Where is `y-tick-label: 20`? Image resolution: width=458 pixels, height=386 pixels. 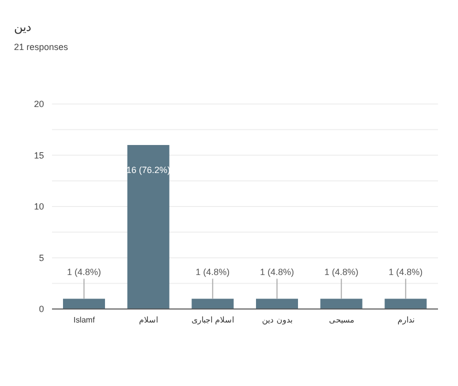 y-tick-label: 20 is located at coordinates (39, 104).